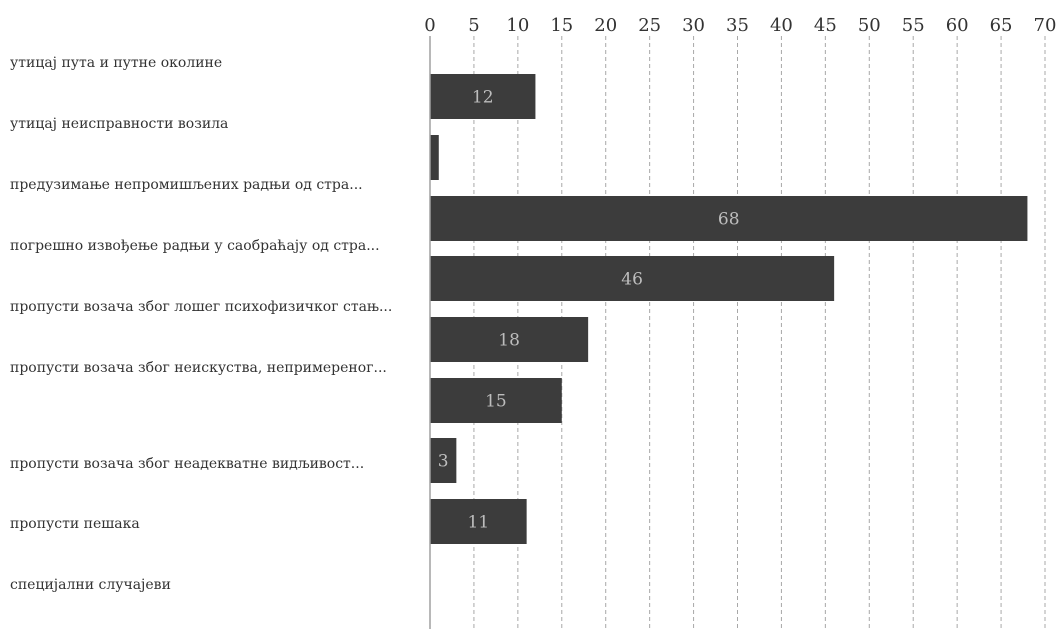  What do you see at coordinates (869, 25) in the screenshot?
I see `x-tick-label: 50` at bounding box center [869, 25].